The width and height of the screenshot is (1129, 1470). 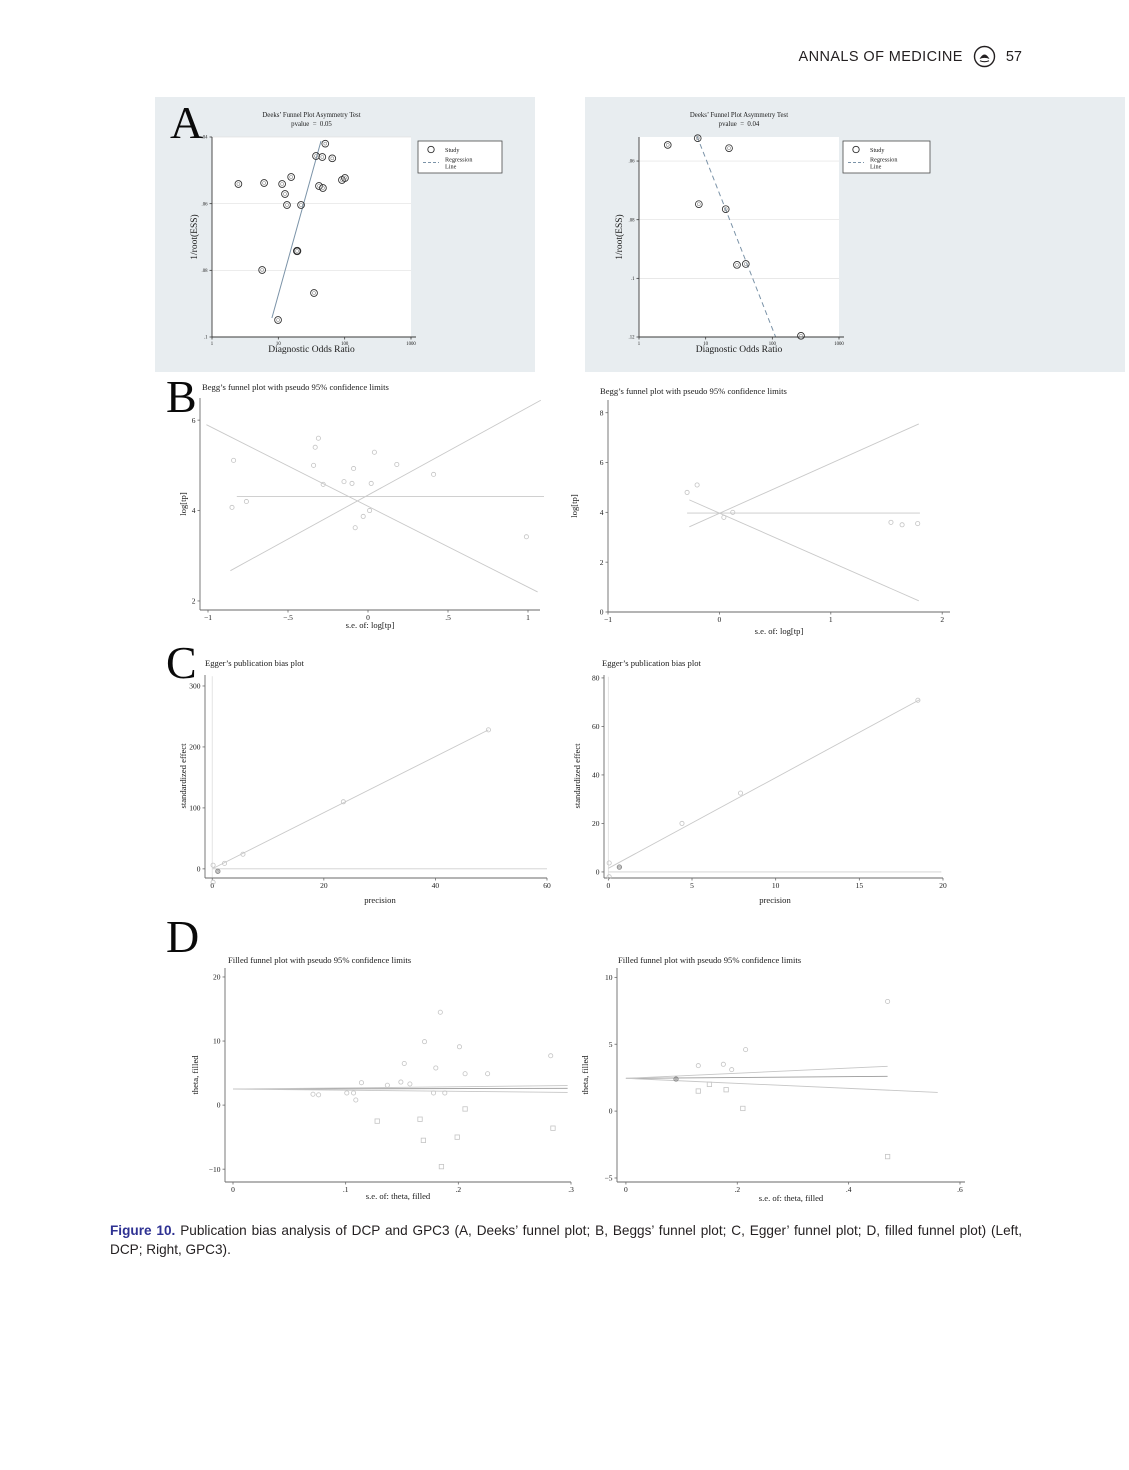 What do you see at coordinates (195, 747) in the screenshot?
I see `svg-text: 200` at bounding box center [195, 747].